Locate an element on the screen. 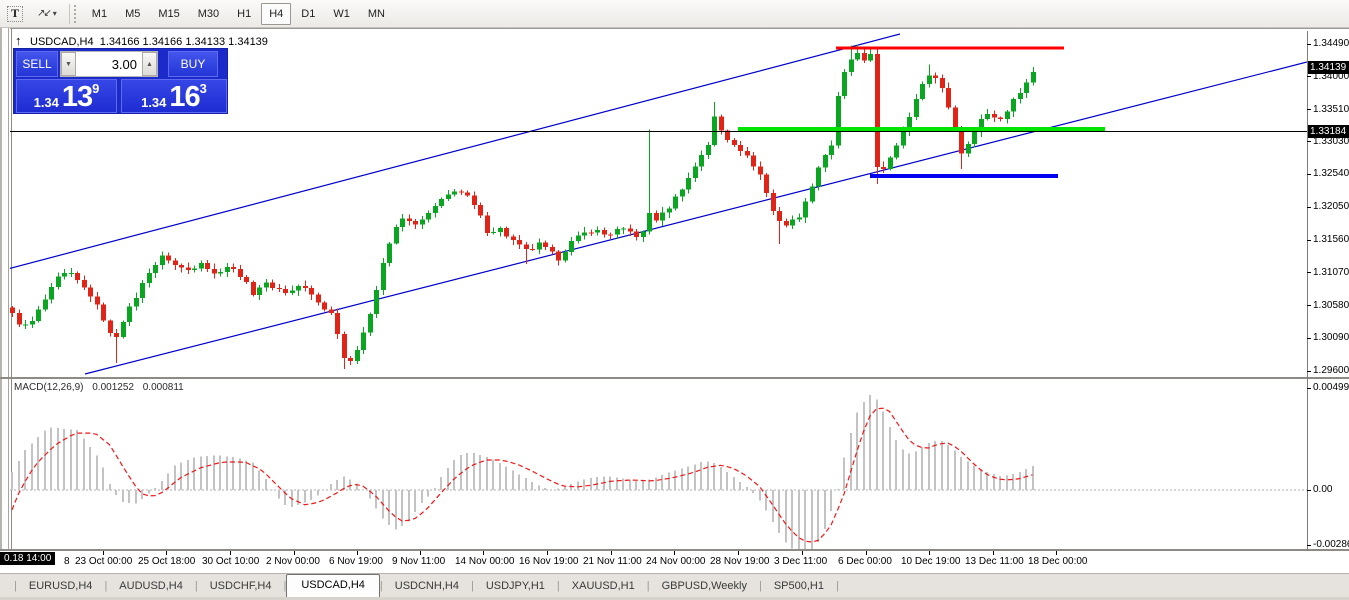 This screenshot has height=600, width=1349. volume-field: 3.00 is located at coordinates (109, 64).